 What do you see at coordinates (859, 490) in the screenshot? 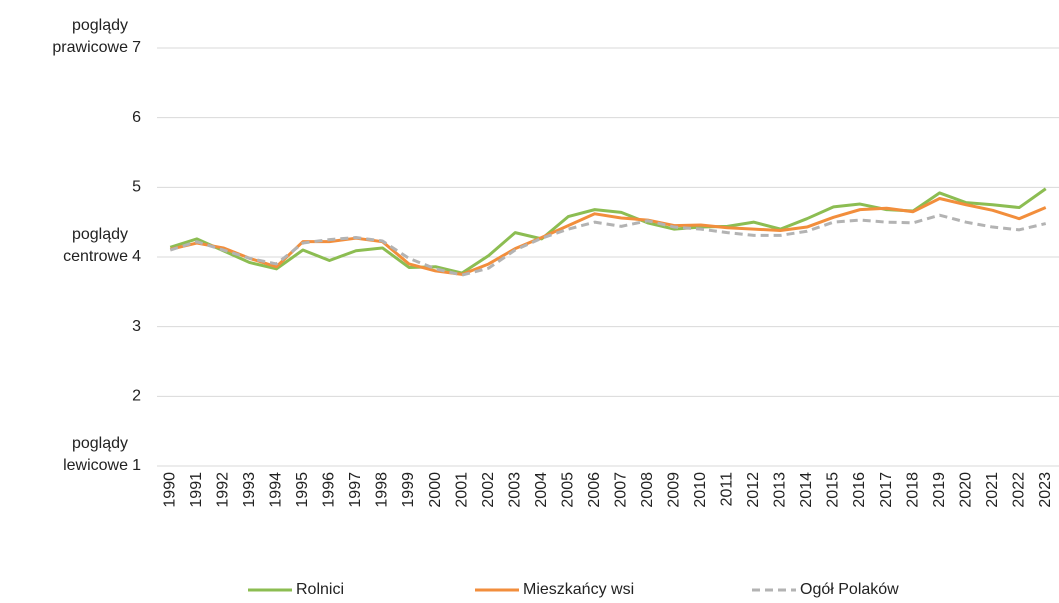
I see `x-tick-label: 2016` at bounding box center [859, 490].